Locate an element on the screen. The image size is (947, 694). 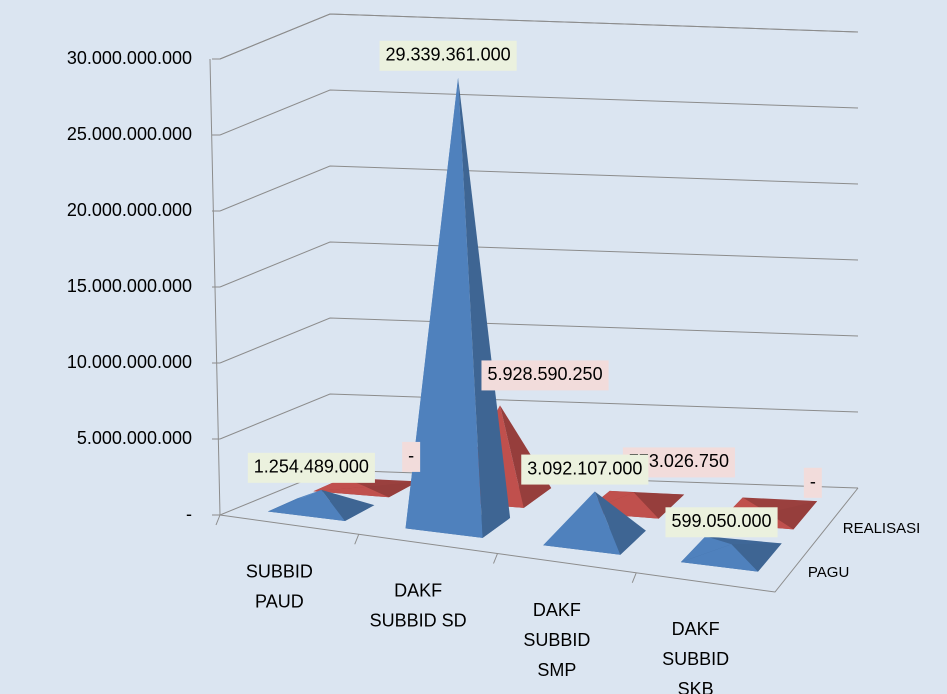
x-tick-label: SKB is located at coordinates (696, 686).